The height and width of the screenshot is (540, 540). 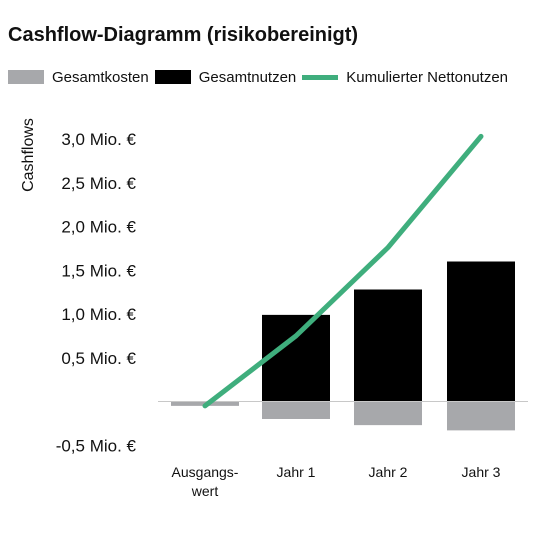 What do you see at coordinates (98, 183) in the screenshot?
I see `y-tick-label: 2,5 Mio. €` at bounding box center [98, 183].